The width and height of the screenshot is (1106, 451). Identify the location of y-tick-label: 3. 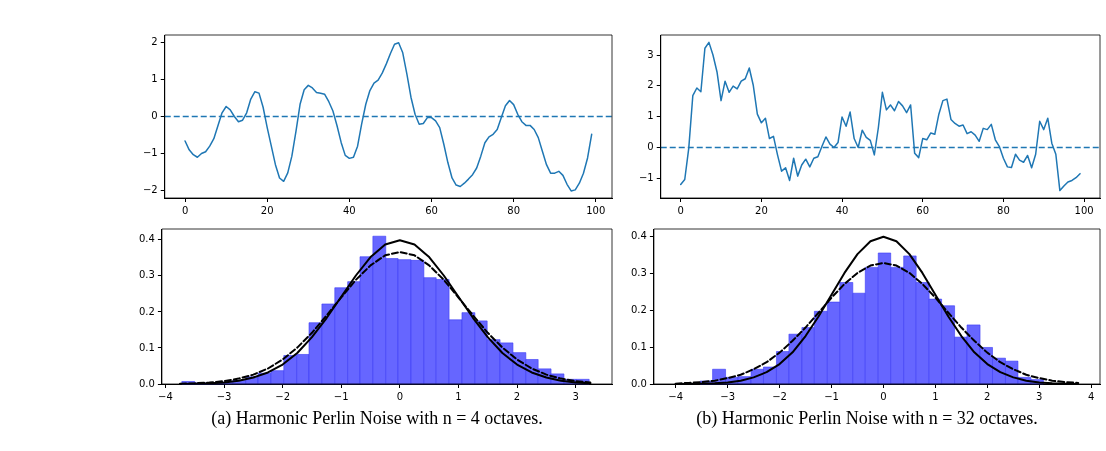
(650, 54).